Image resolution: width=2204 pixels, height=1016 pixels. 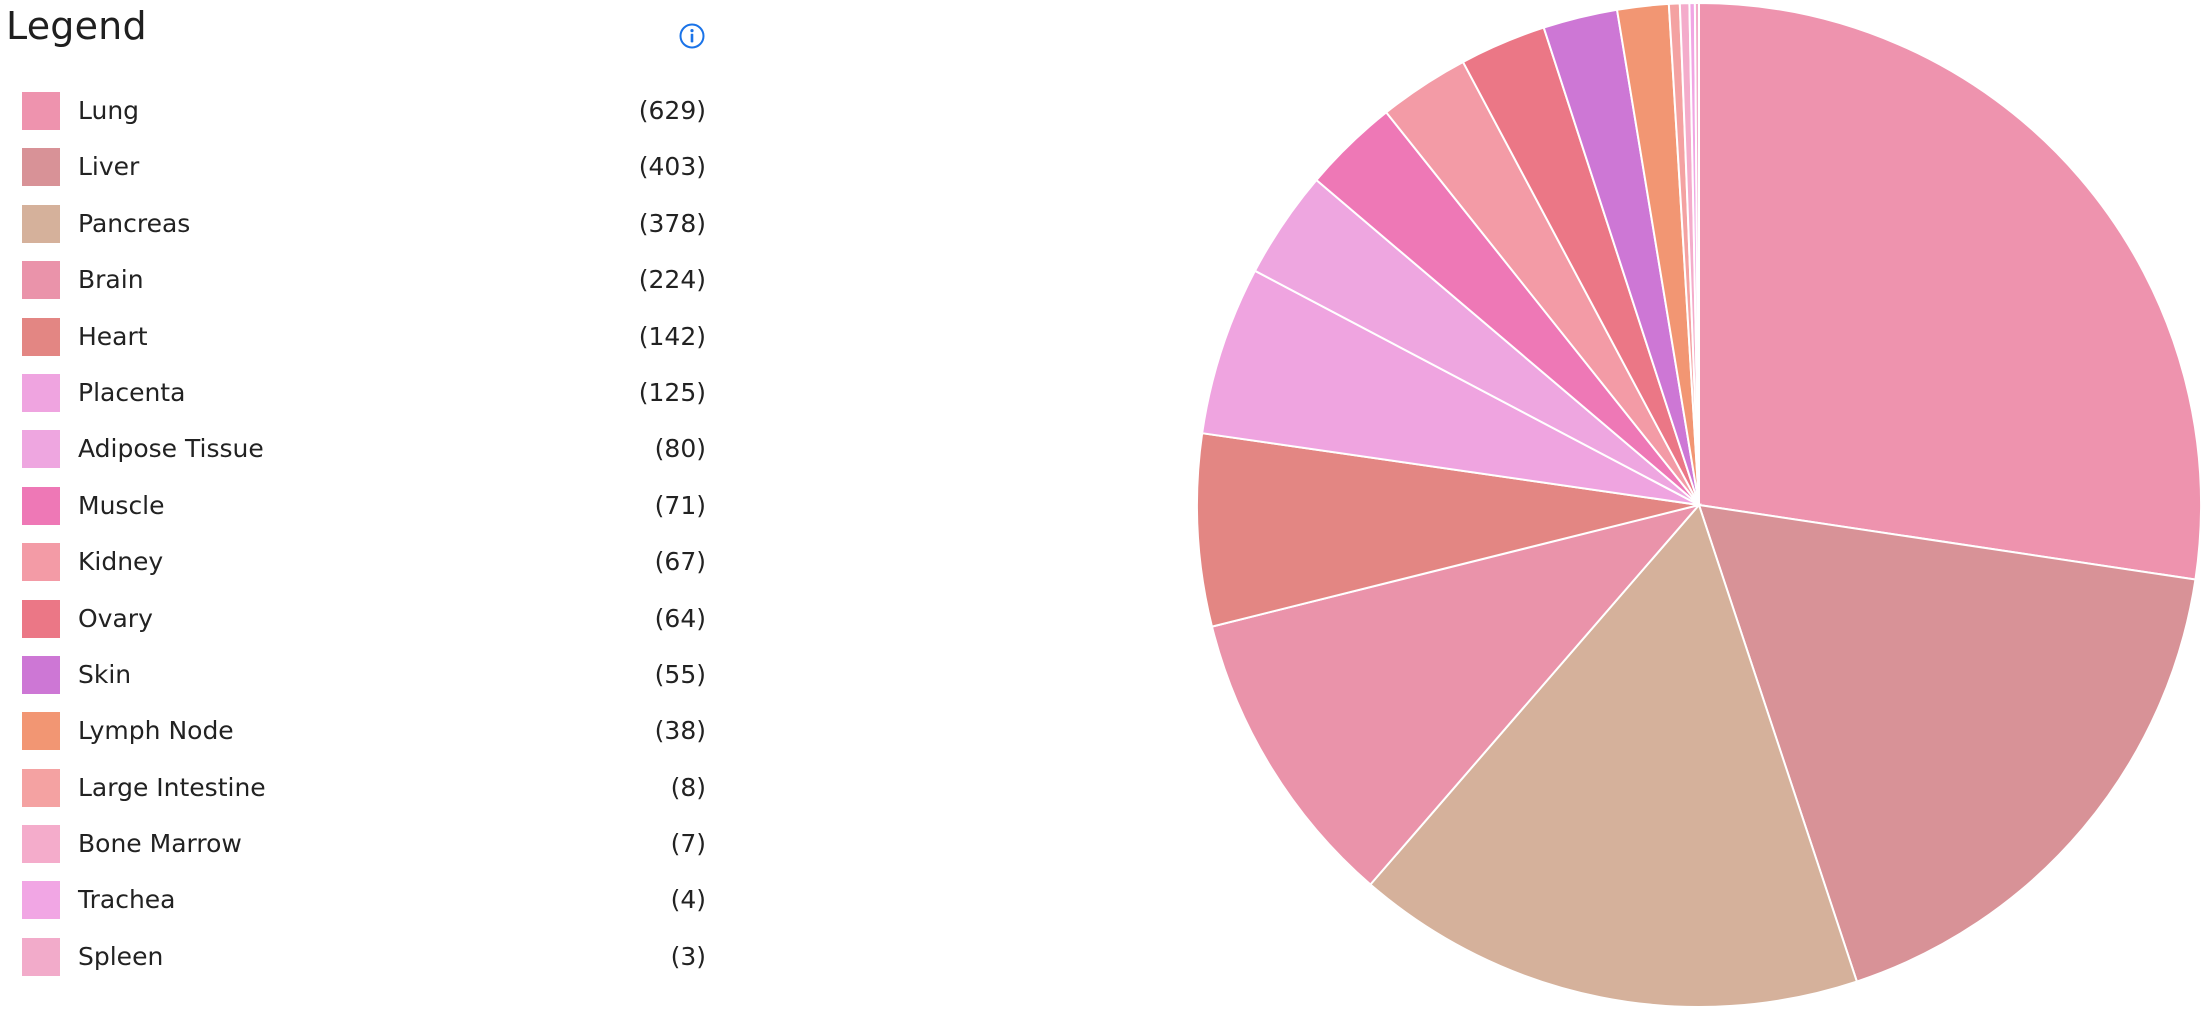 I want to click on legend-item: Muscle (71), so click(x=360, y=514).